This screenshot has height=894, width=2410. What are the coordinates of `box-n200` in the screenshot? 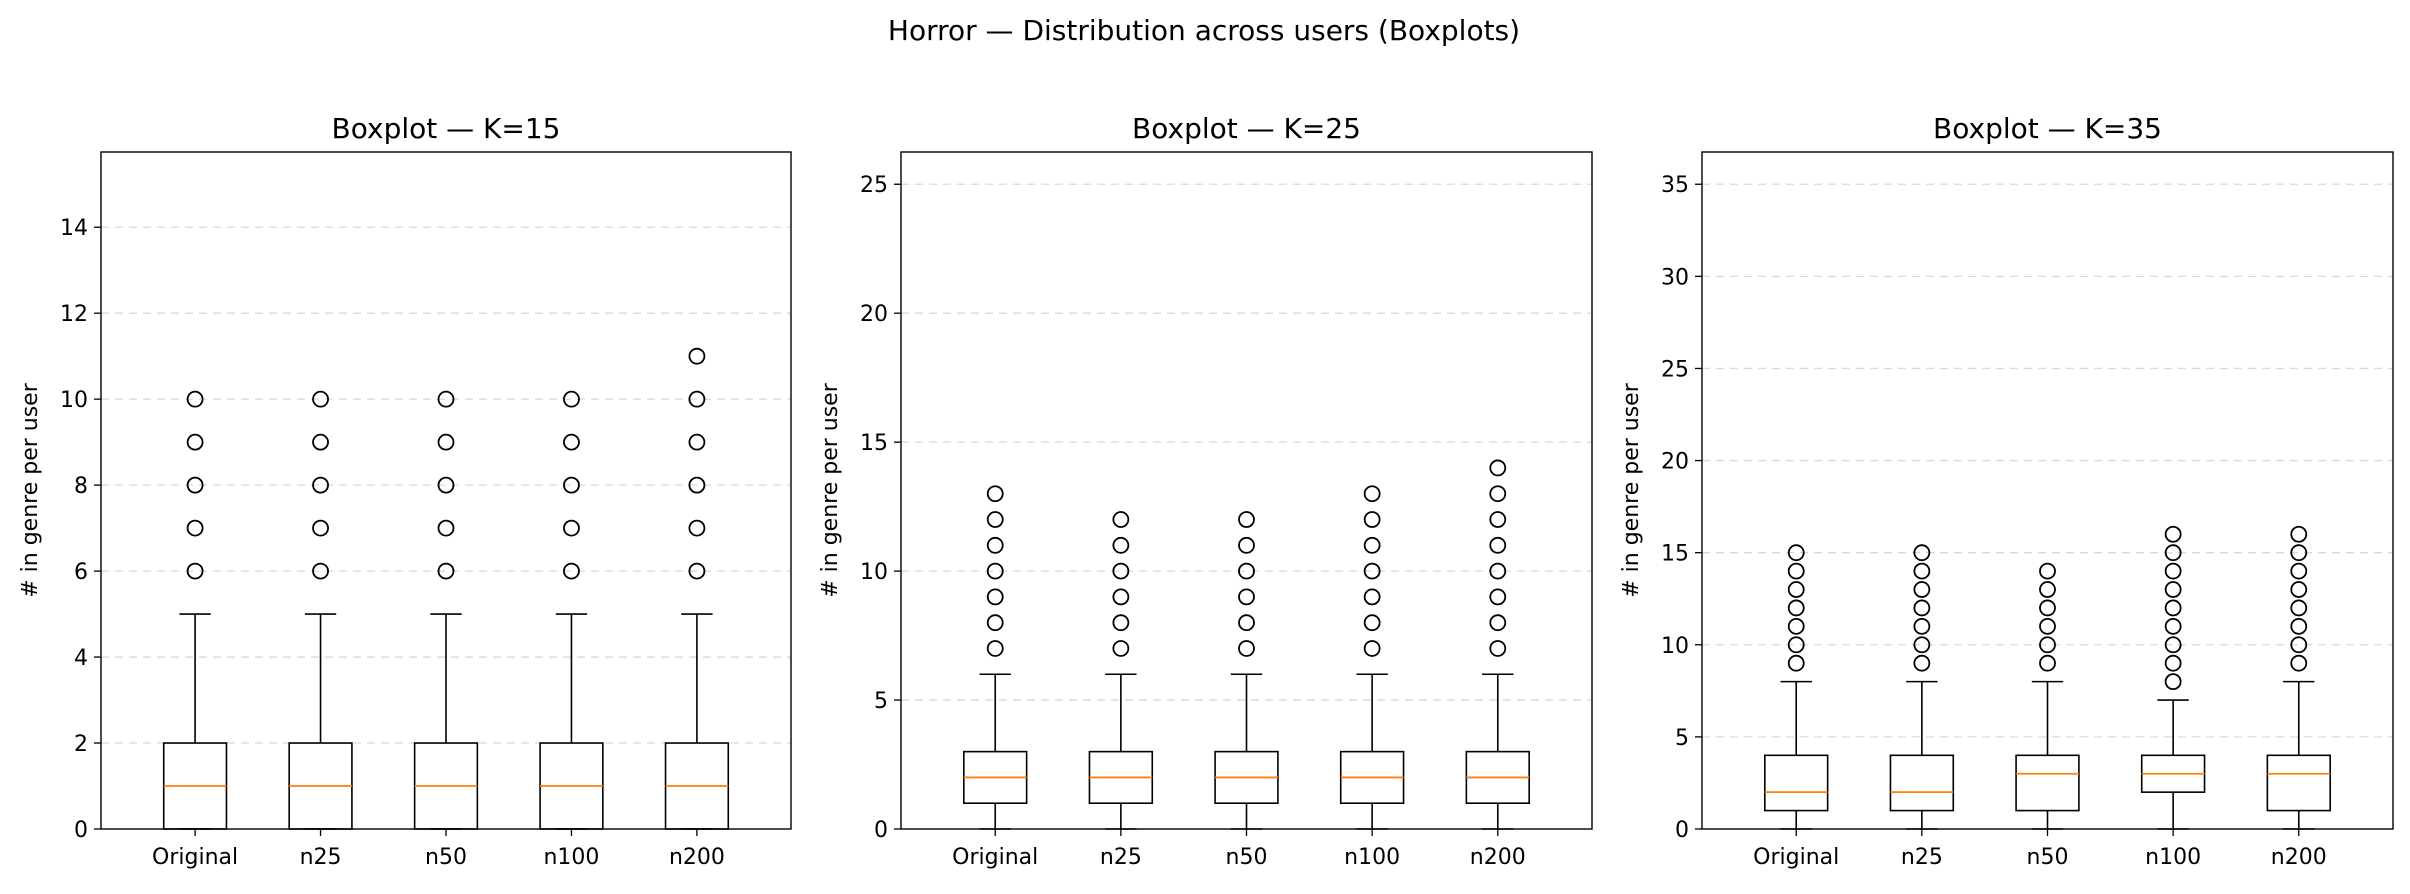 It's located at (2298, 677).